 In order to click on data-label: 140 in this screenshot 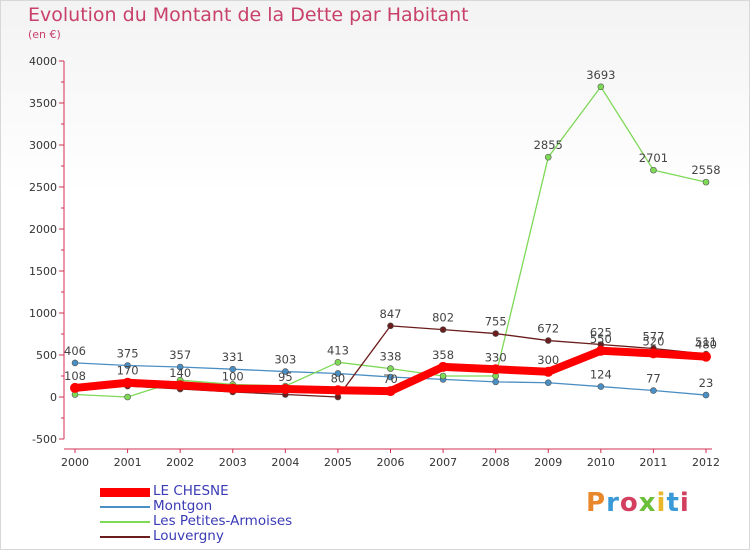, I will do `click(180, 373)`.